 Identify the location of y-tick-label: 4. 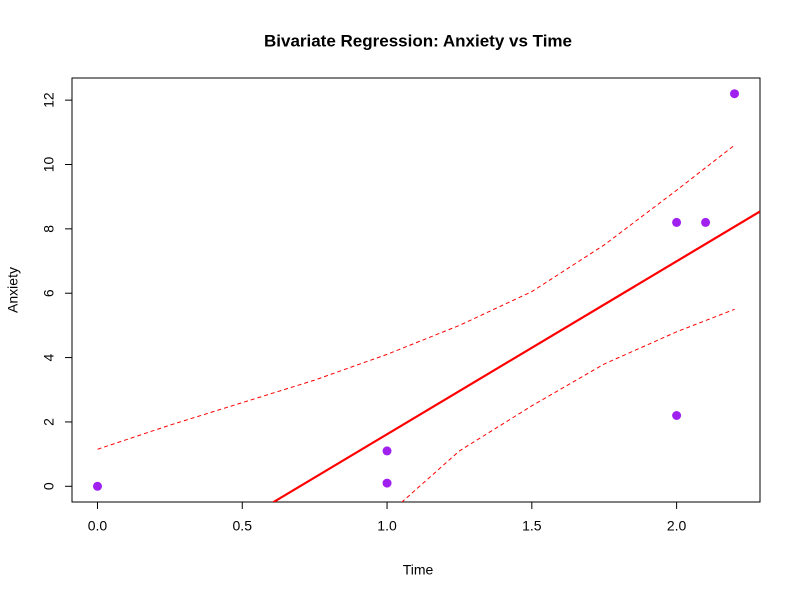
(49, 357).